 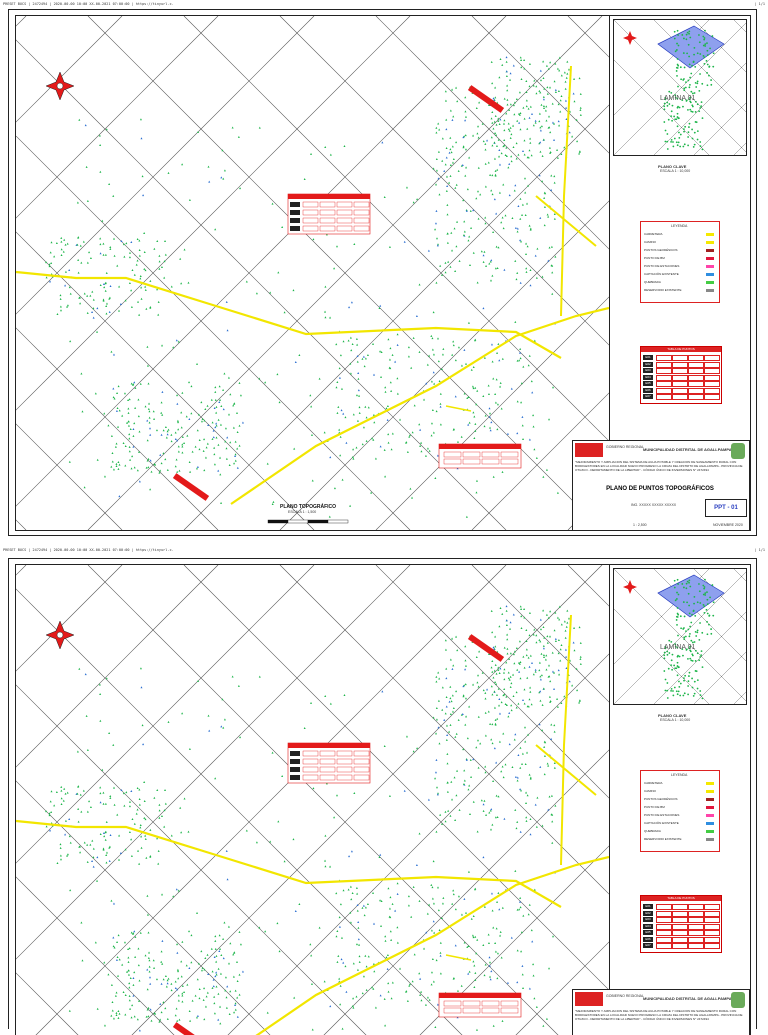 What do you see at coordinates (648, 396) in the screenshot?
I see `table-row-id: E07` at bounding box center [648, 396].